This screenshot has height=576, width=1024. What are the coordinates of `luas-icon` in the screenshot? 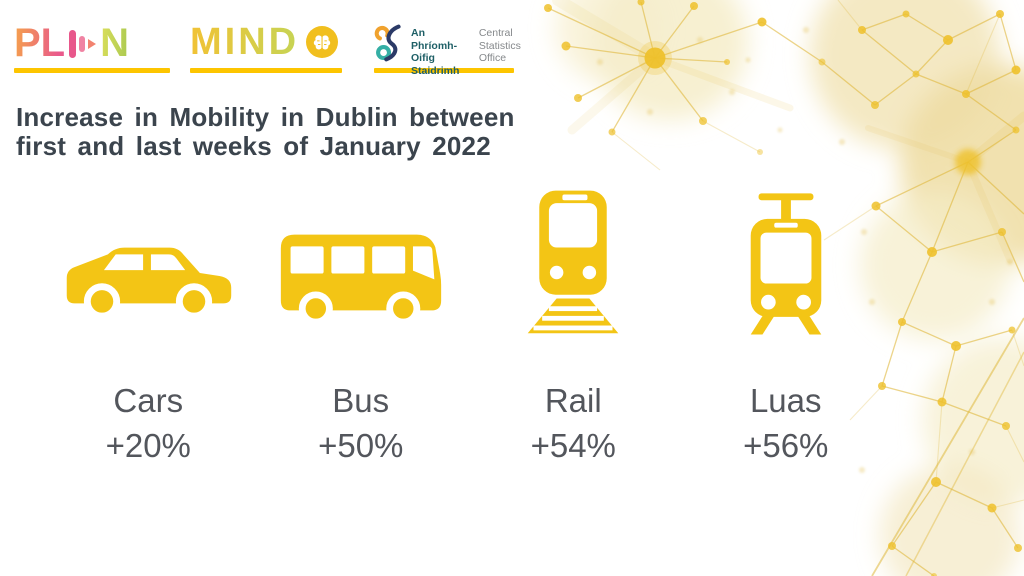 It's located at (786, 261).